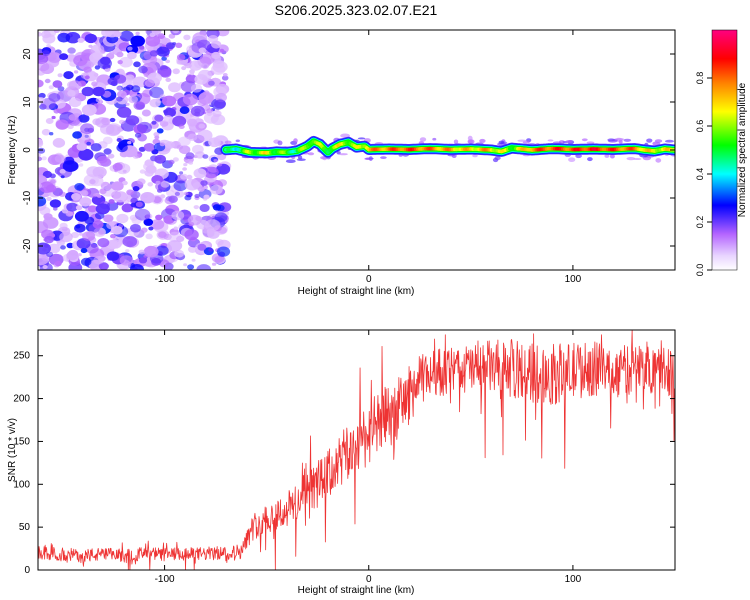 This screenshot has width=750, height=600. I want to click on spectrogram-y-tick-label: -10, so click(27, 197).